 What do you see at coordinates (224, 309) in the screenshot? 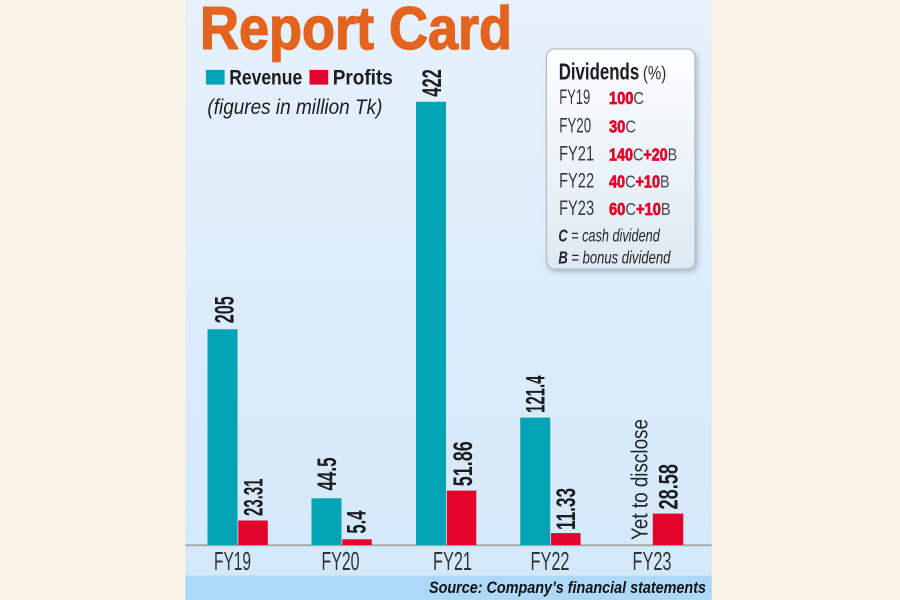
I see `svg-text: 205` at bounding box center [224, 309].